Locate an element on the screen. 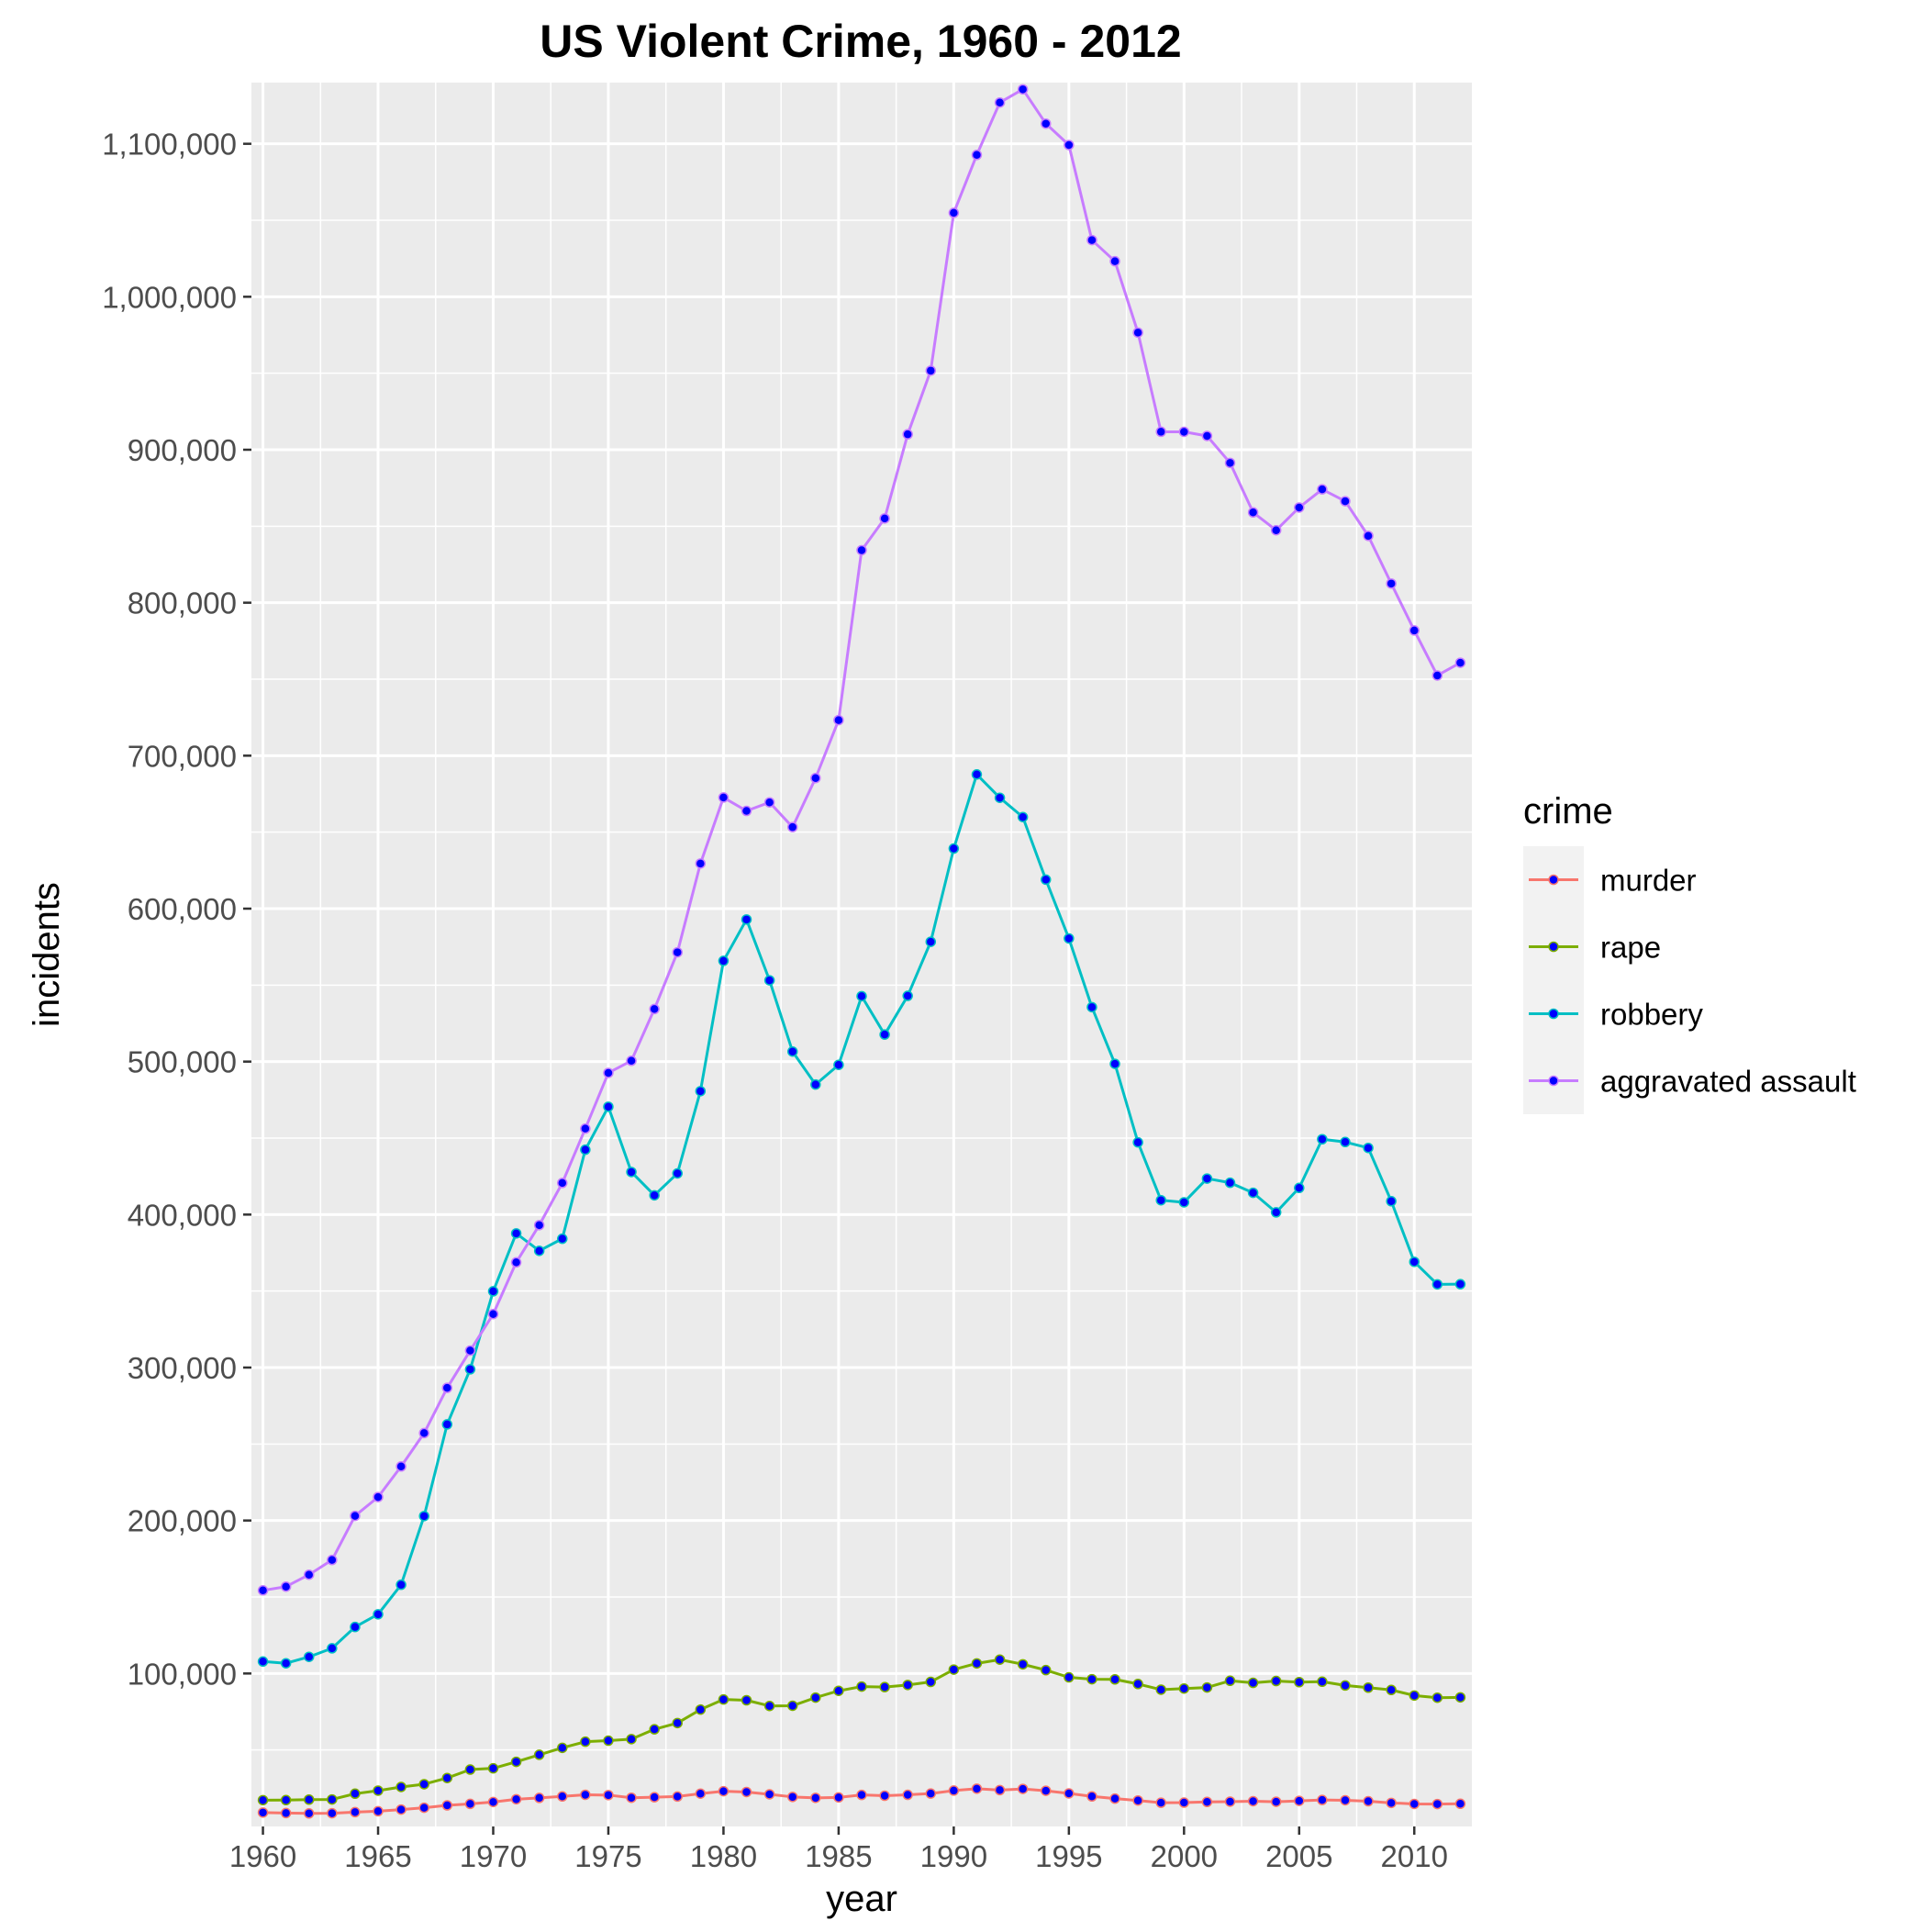  y-tick-label: 1,100,000 is located at coordinates (169, 145).